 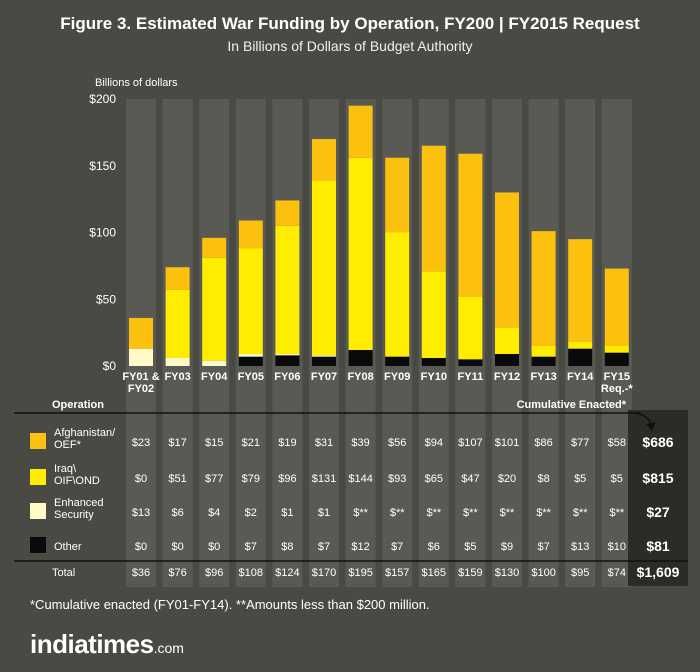 I want to click on cumulative-panel, so click(x=658, y=498).